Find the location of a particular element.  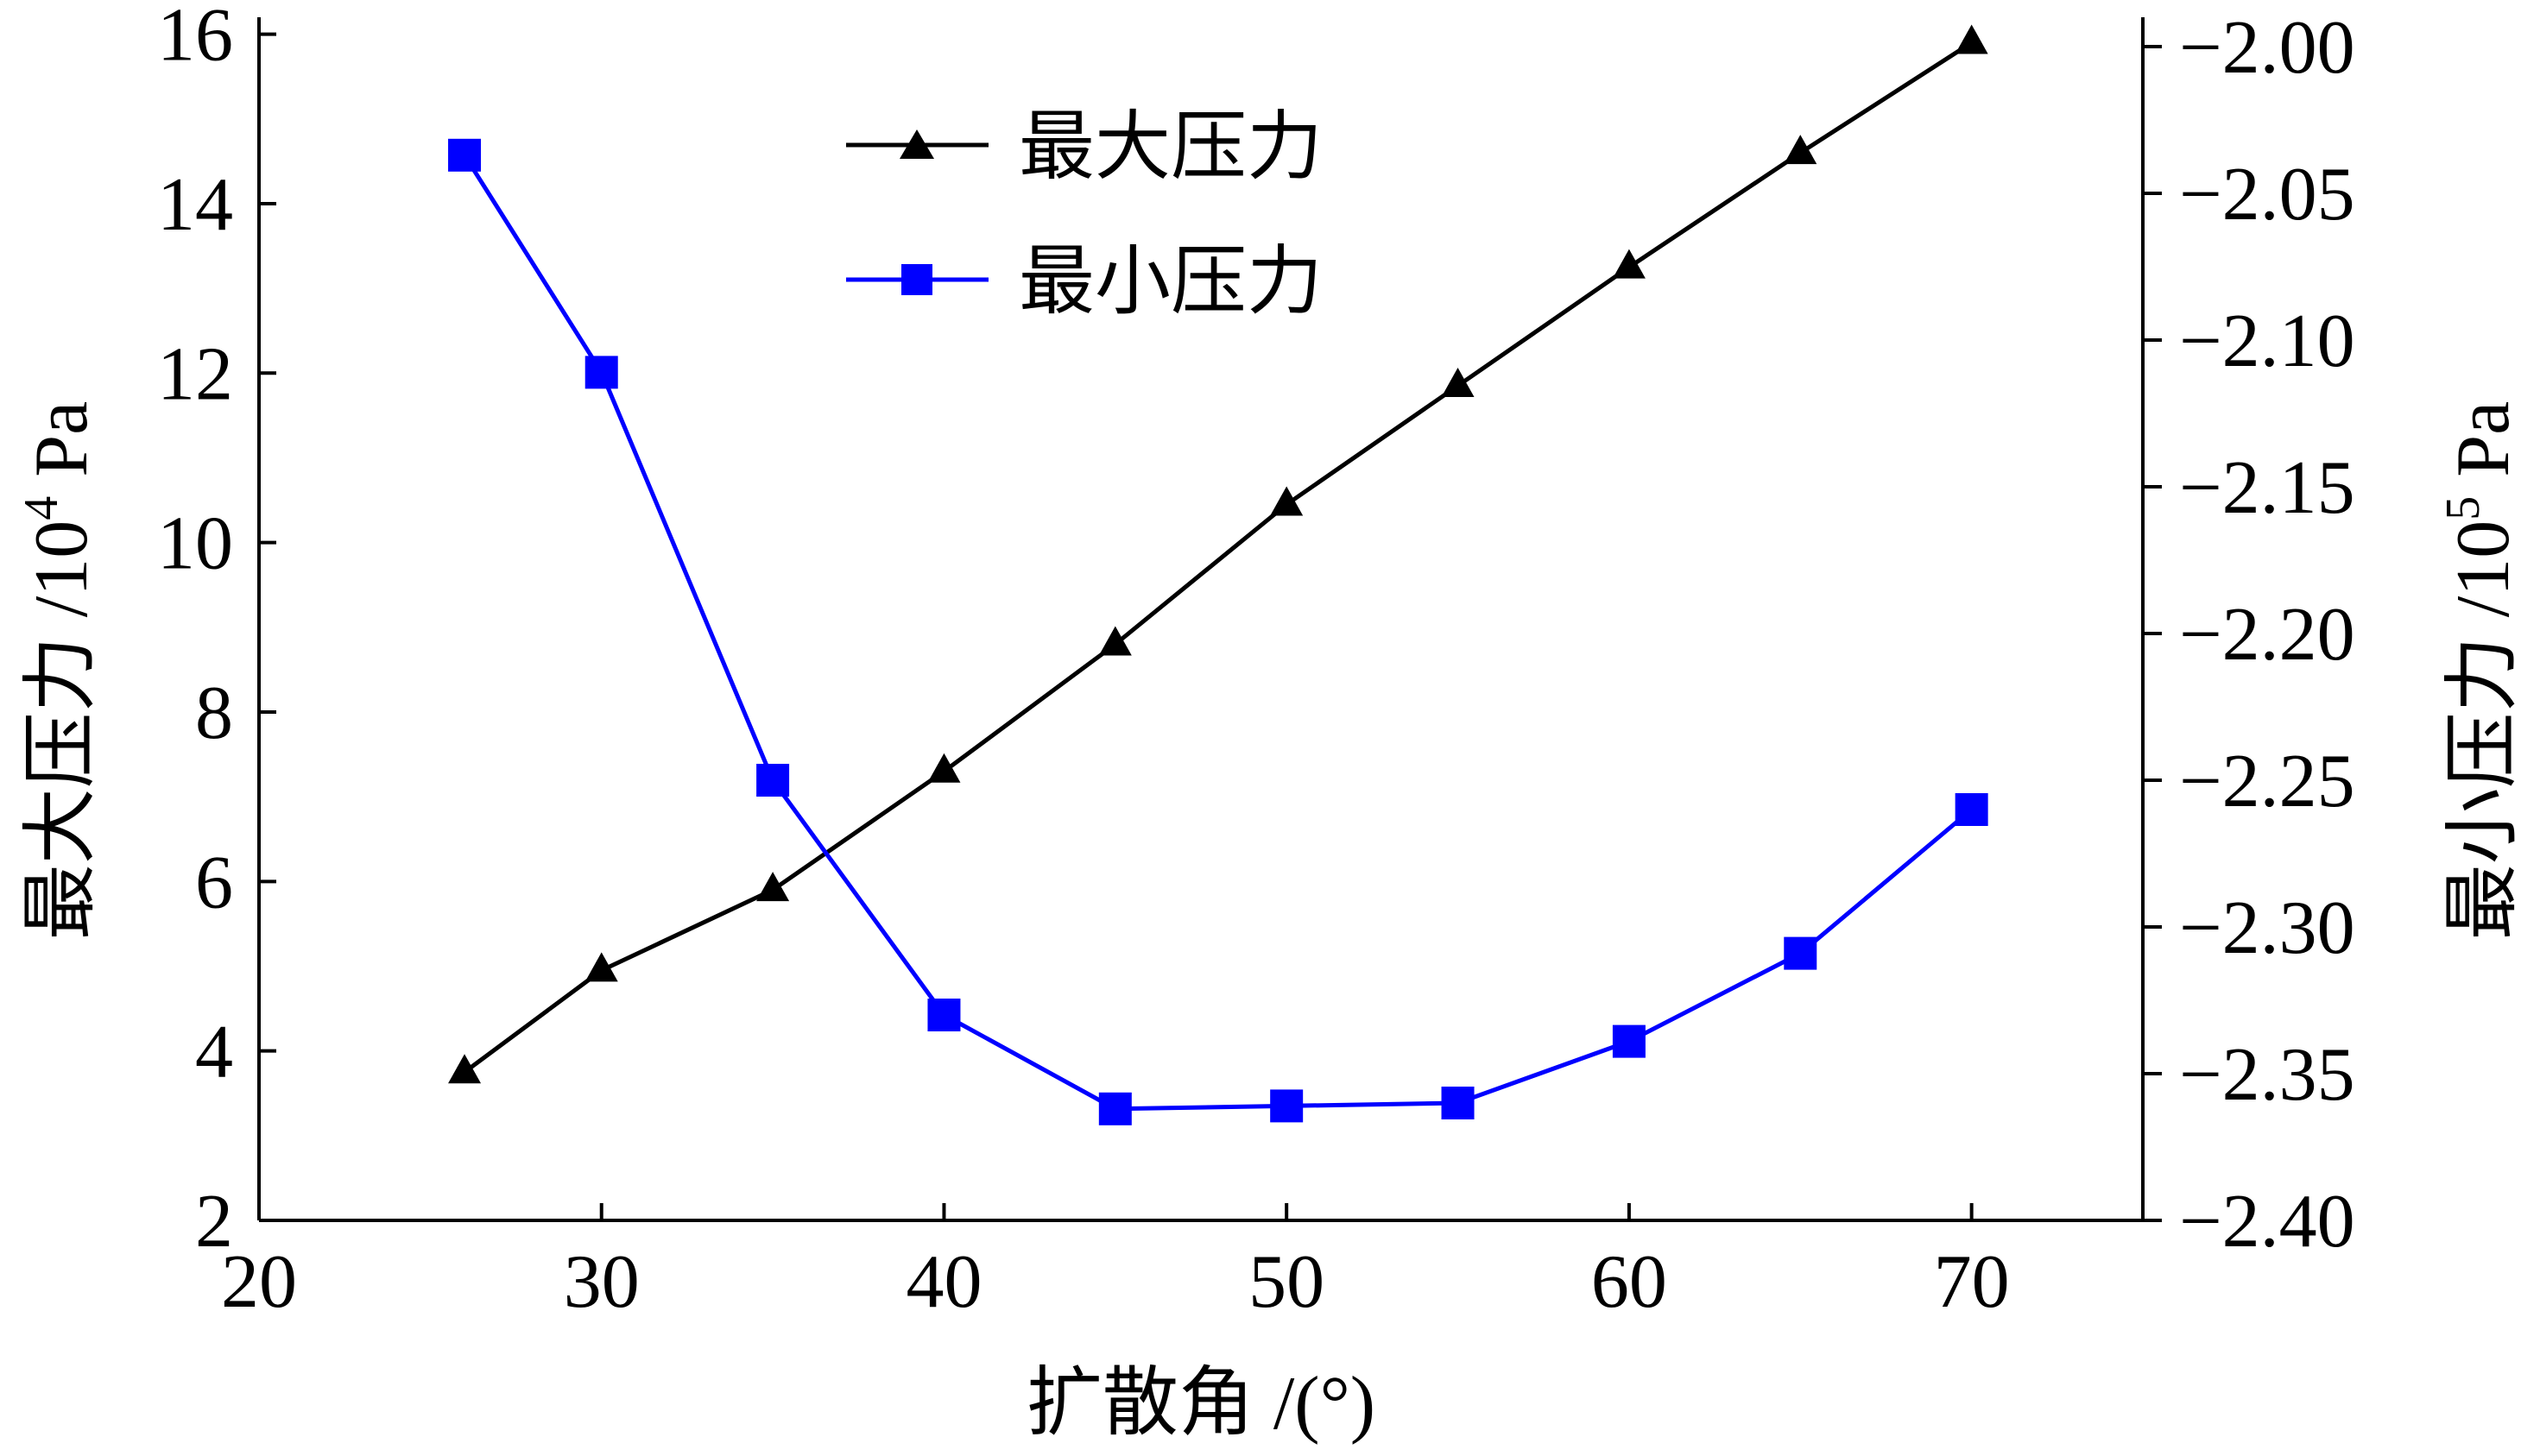

left-y-axis-title-main: 最大压力 /10 is located at coordinates (62, 730).